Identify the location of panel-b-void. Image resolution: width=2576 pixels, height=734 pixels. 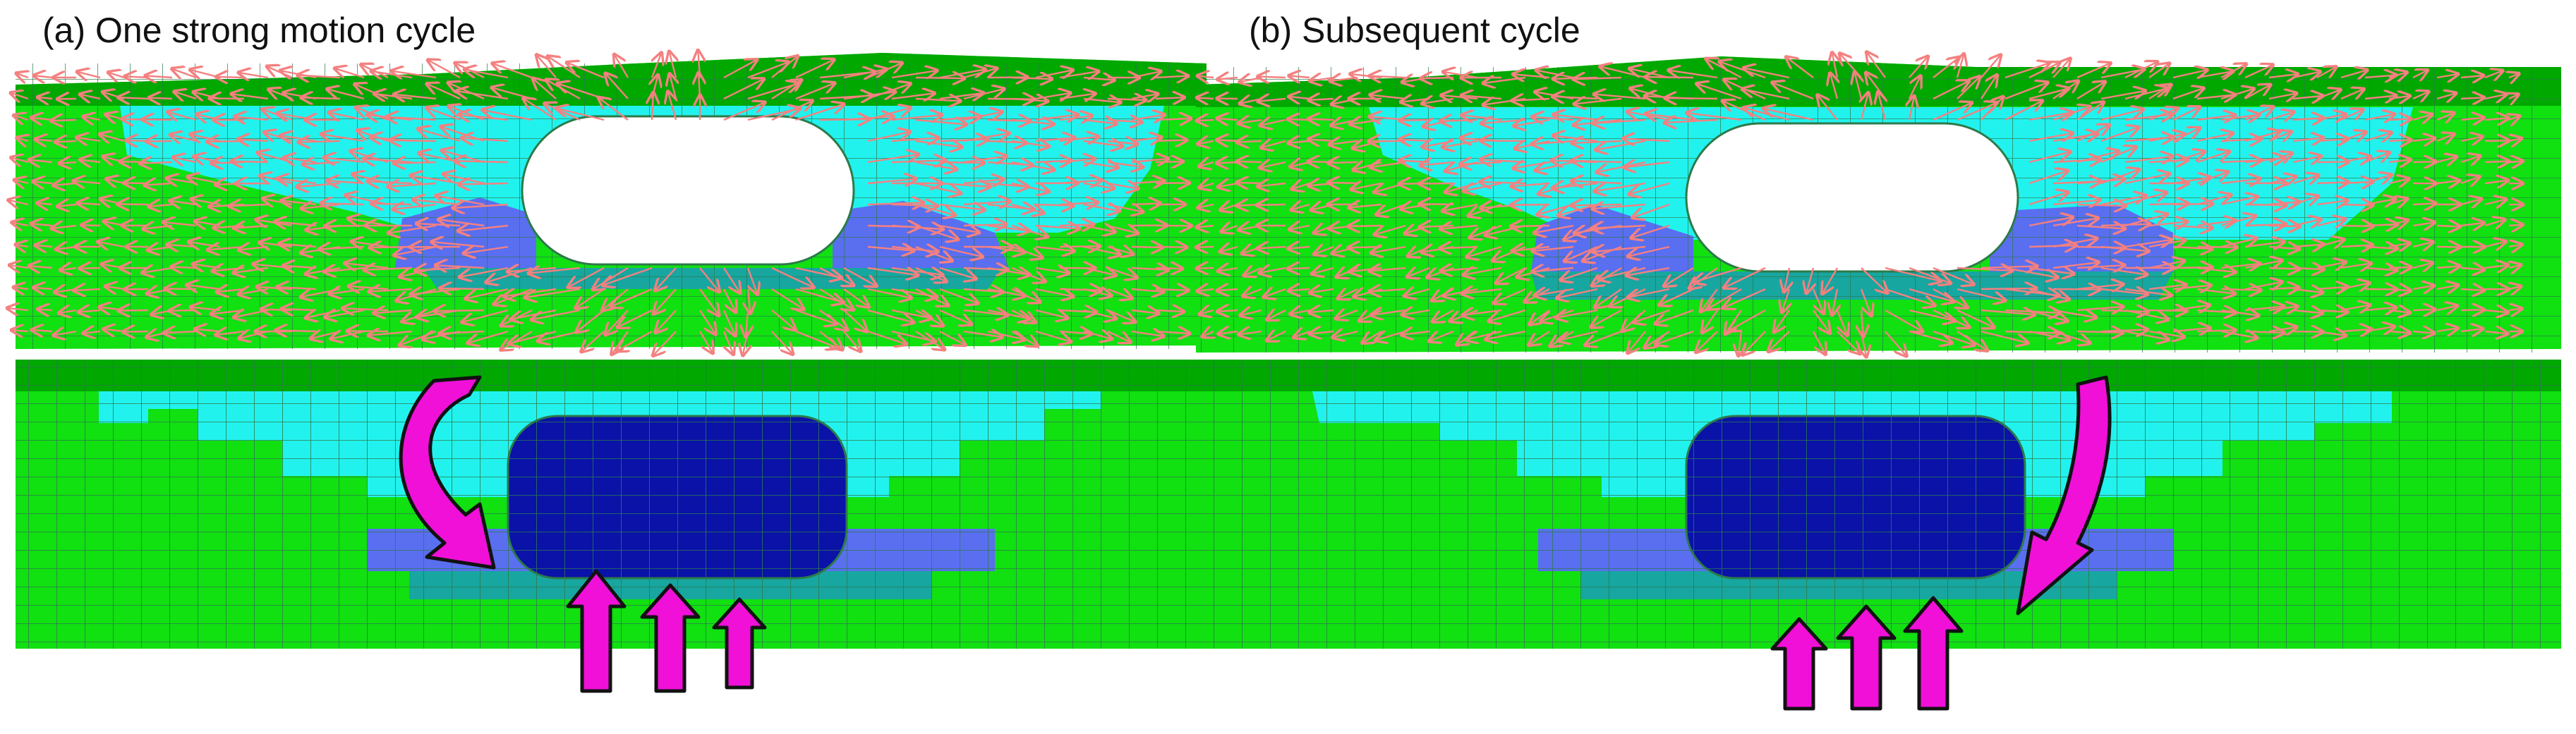
(1852, 197).